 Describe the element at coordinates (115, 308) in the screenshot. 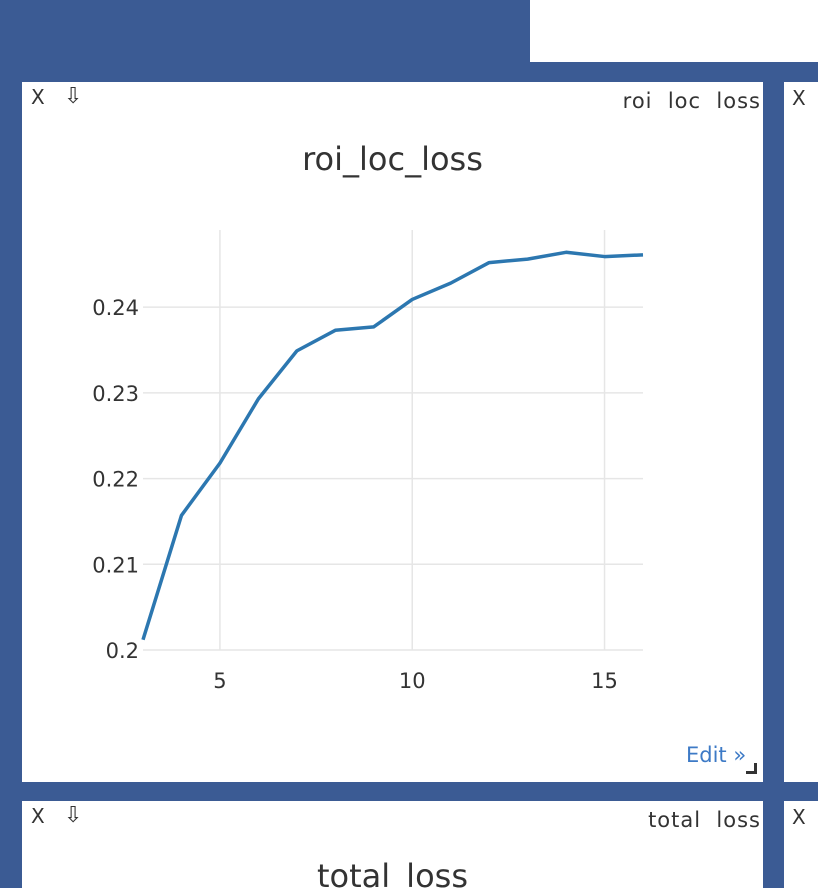

I see `y-tick-label: 0.24` at that location.